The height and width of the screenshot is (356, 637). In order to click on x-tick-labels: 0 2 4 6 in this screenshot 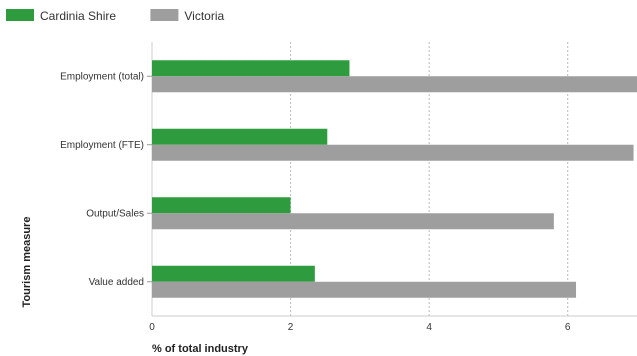, I will do `click(360, 327)`.